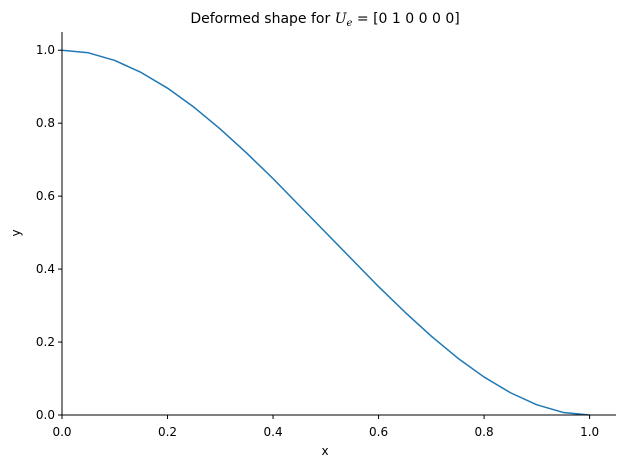  Describe the element at coordinates (325, 427) in the screenshot. I see `x-ticks: 0.0 0.2 0.4 0.6 0.8 1.0` at that location.